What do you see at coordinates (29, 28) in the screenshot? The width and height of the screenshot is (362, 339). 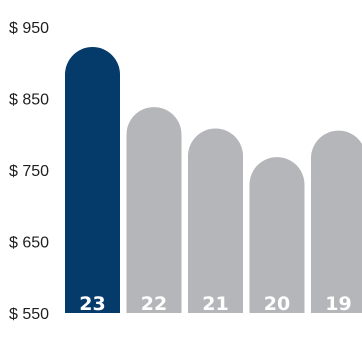 I see `y-tick-label: $ 950` at bounding box center [29, 28].